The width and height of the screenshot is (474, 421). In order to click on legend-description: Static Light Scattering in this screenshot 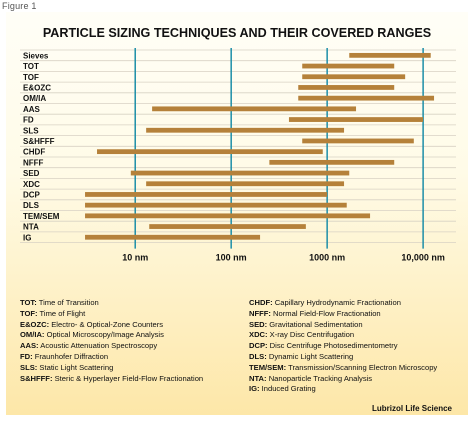, I will do `click(75, 367)`.